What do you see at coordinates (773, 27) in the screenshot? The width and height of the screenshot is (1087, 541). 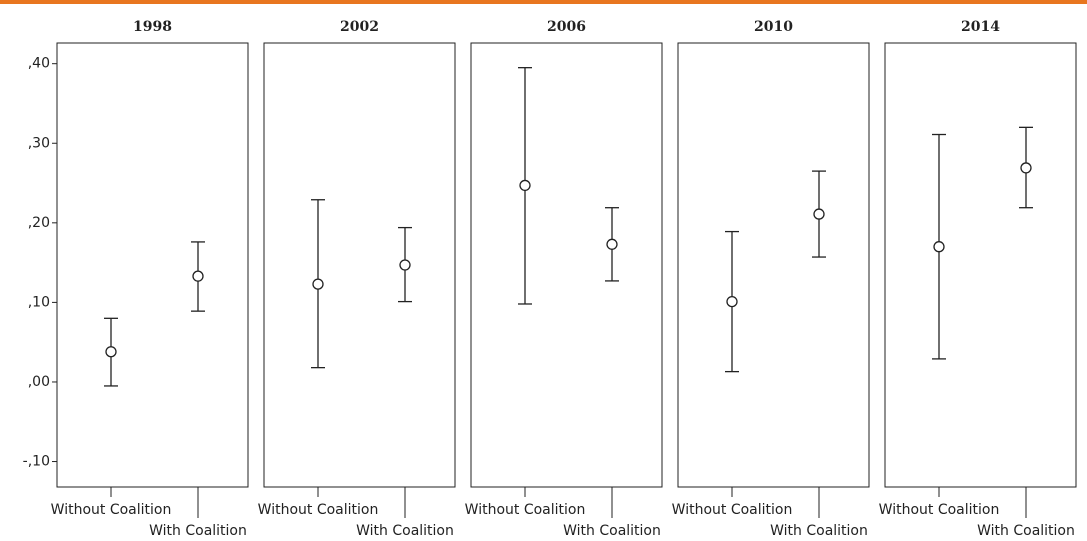 I see `panel-title: 2010` at bounding box center [773, 27].